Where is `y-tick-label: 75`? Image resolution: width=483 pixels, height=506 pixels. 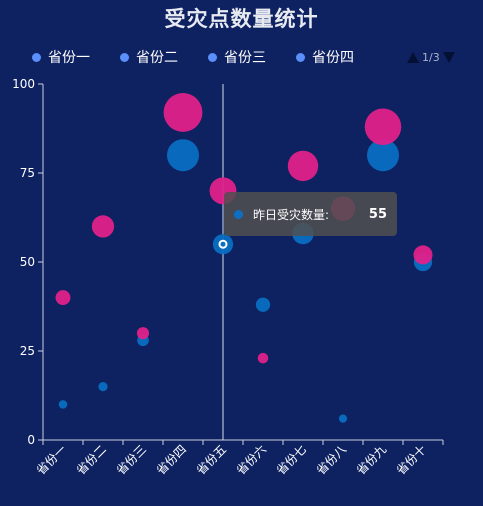 y-tick-label: 75 is located at coordinates (27, 173).